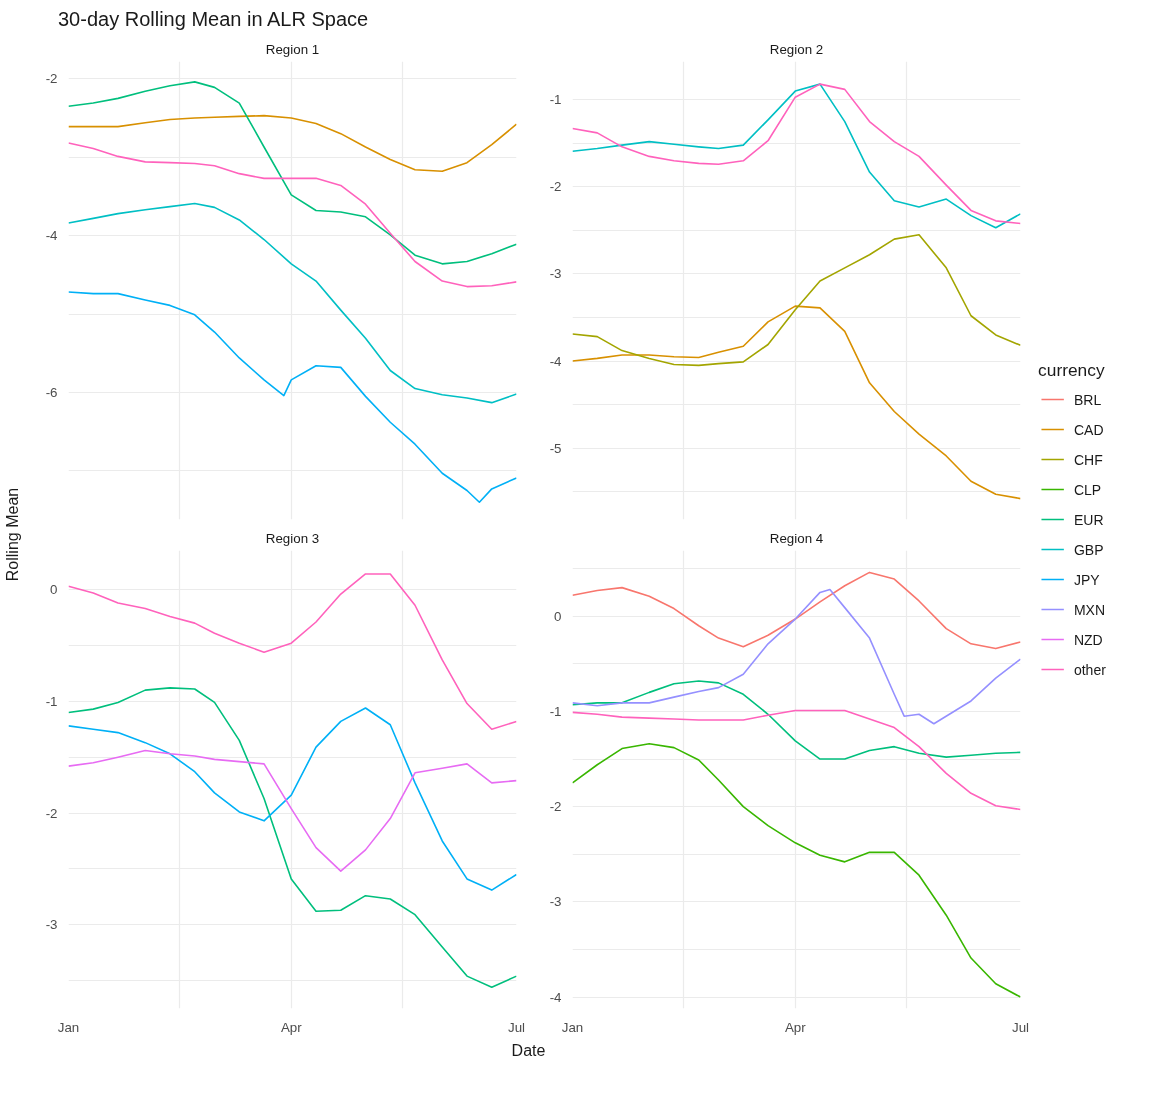 Image resolution: width=1160 pixels, height=1118 pixels. What do you see at coordinates (1088, 549) in the screenshot?
I see `legend-label: GBP` at bounding box center [1088, 549].